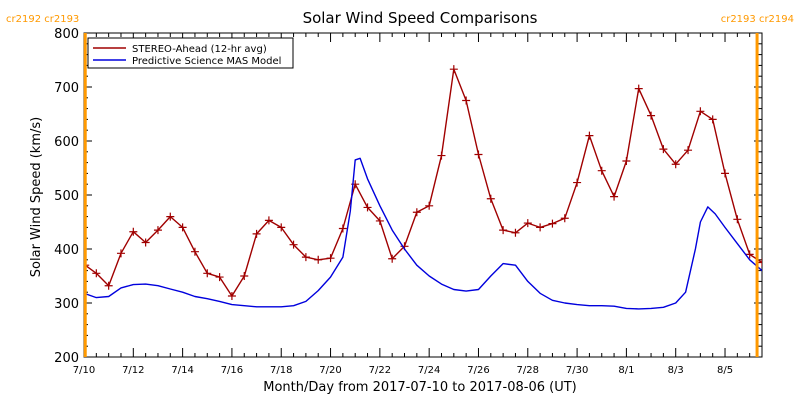 The image size is (800, 405). Describe the element at coordinates (66, 88) in the screenshot. I see `y-tick-label: 700` at that location.